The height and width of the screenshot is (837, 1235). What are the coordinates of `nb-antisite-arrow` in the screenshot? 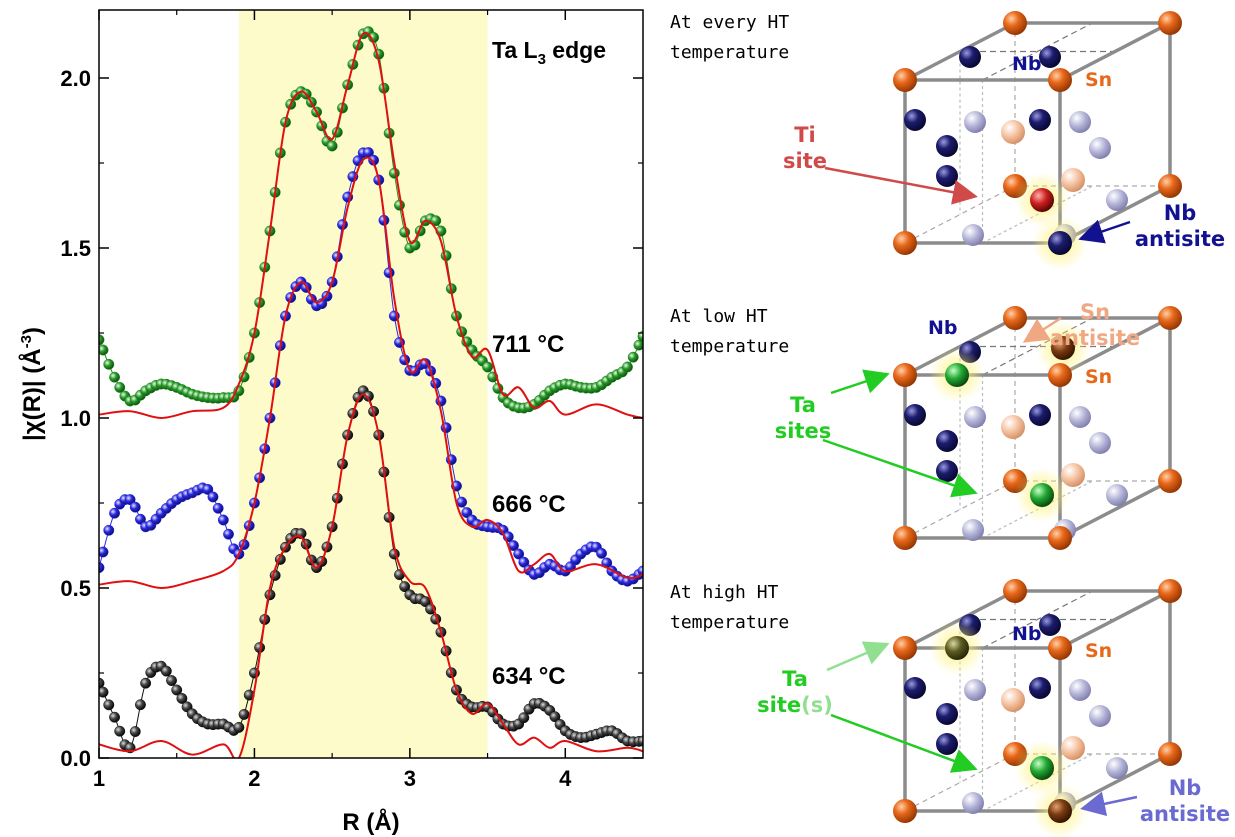 It's located at (1104, 231).